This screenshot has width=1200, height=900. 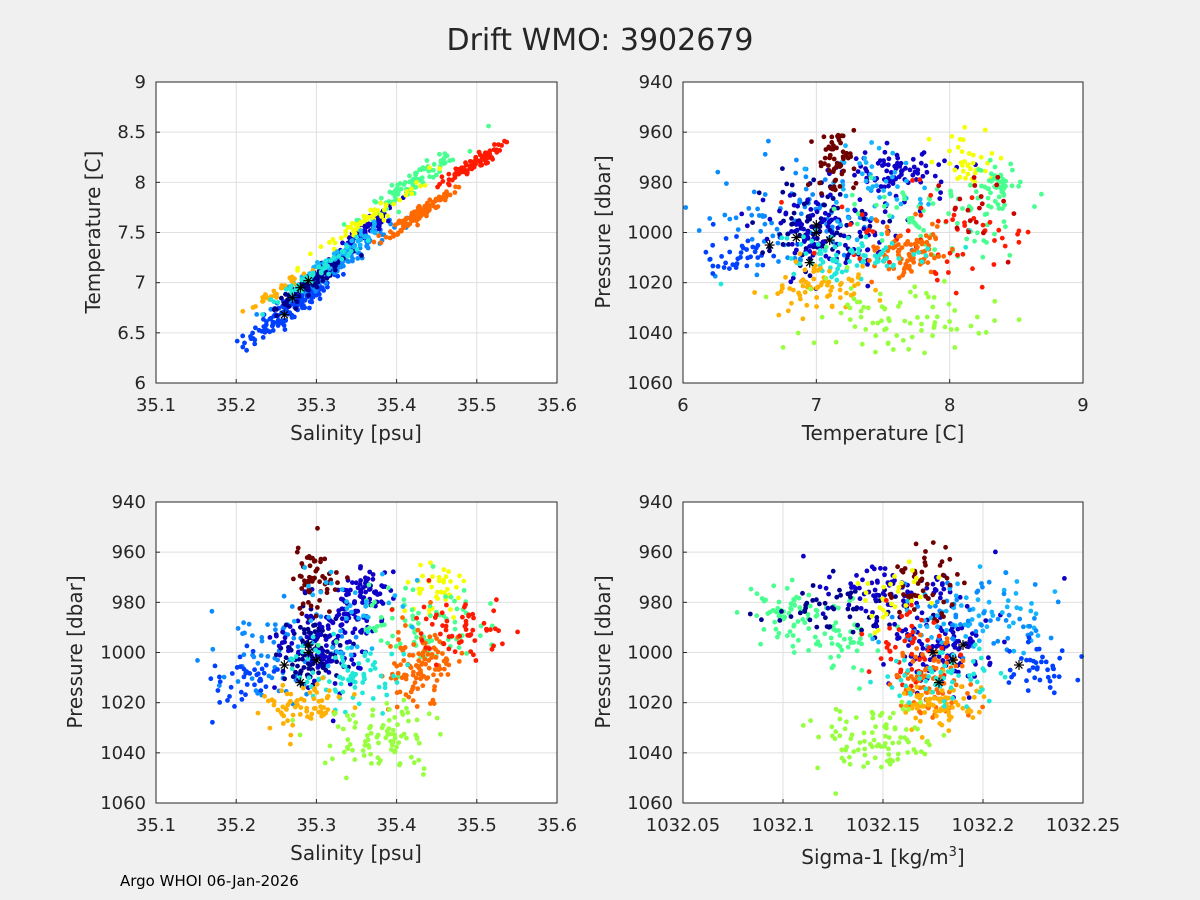 I want to click on y-tick-label: 980, so click(x=129, y=602).